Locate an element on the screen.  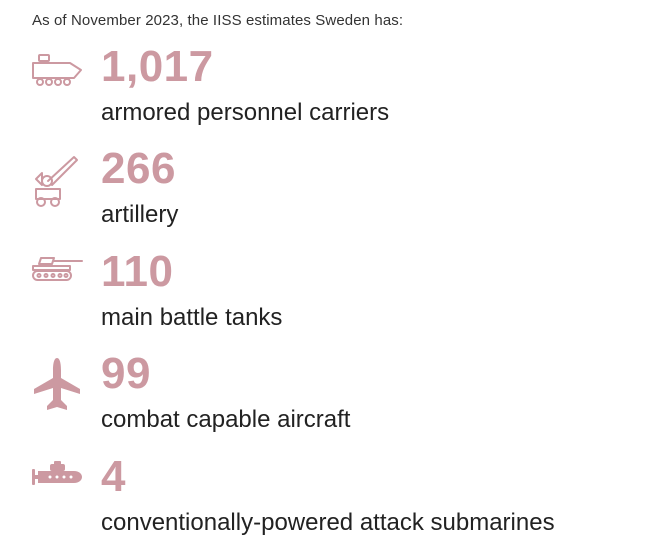
stat-value: 110 is located at coordinates (137, 271).